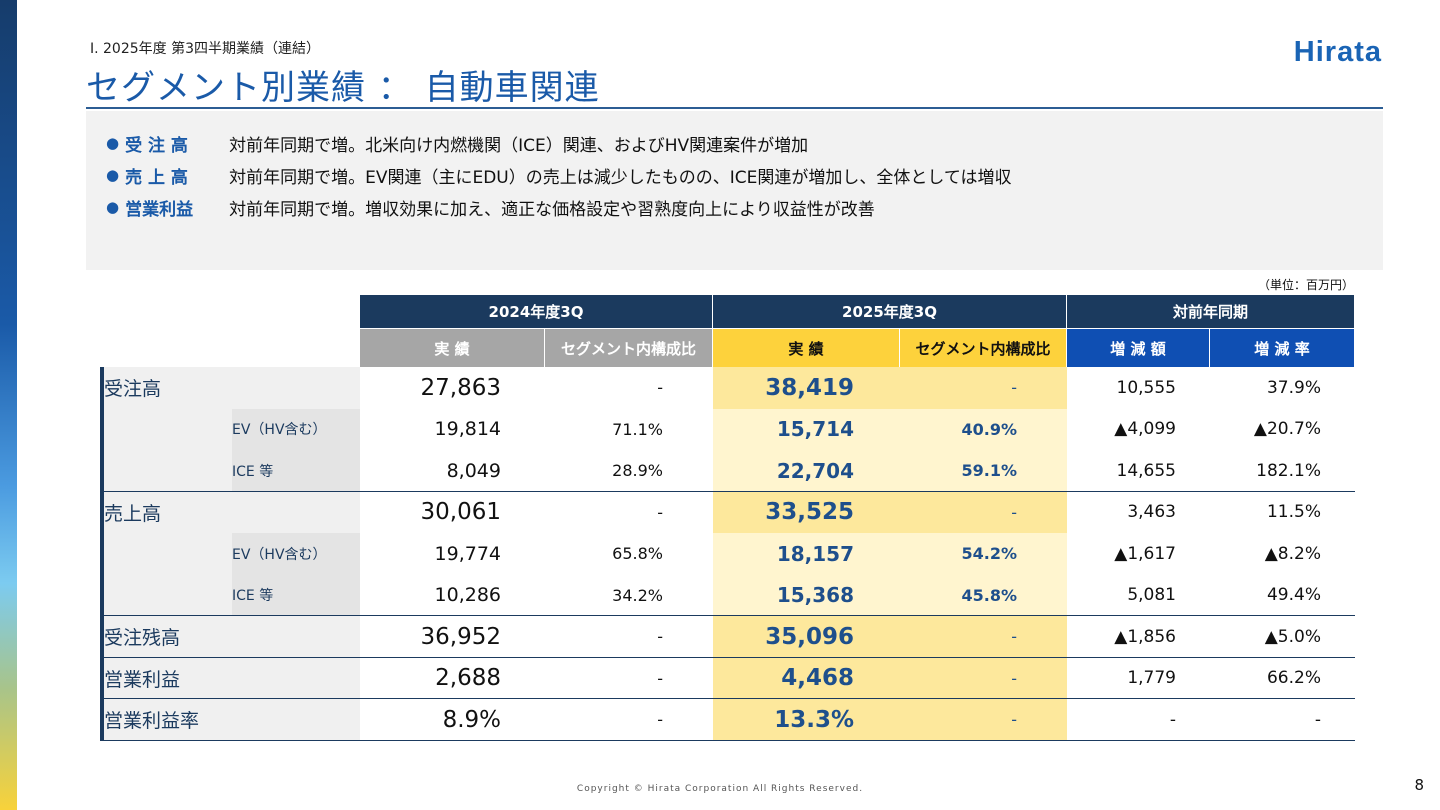  Describe the element at coordinates (452, 429) in the screenshot. I see `table-cell: 19,814` at that location.